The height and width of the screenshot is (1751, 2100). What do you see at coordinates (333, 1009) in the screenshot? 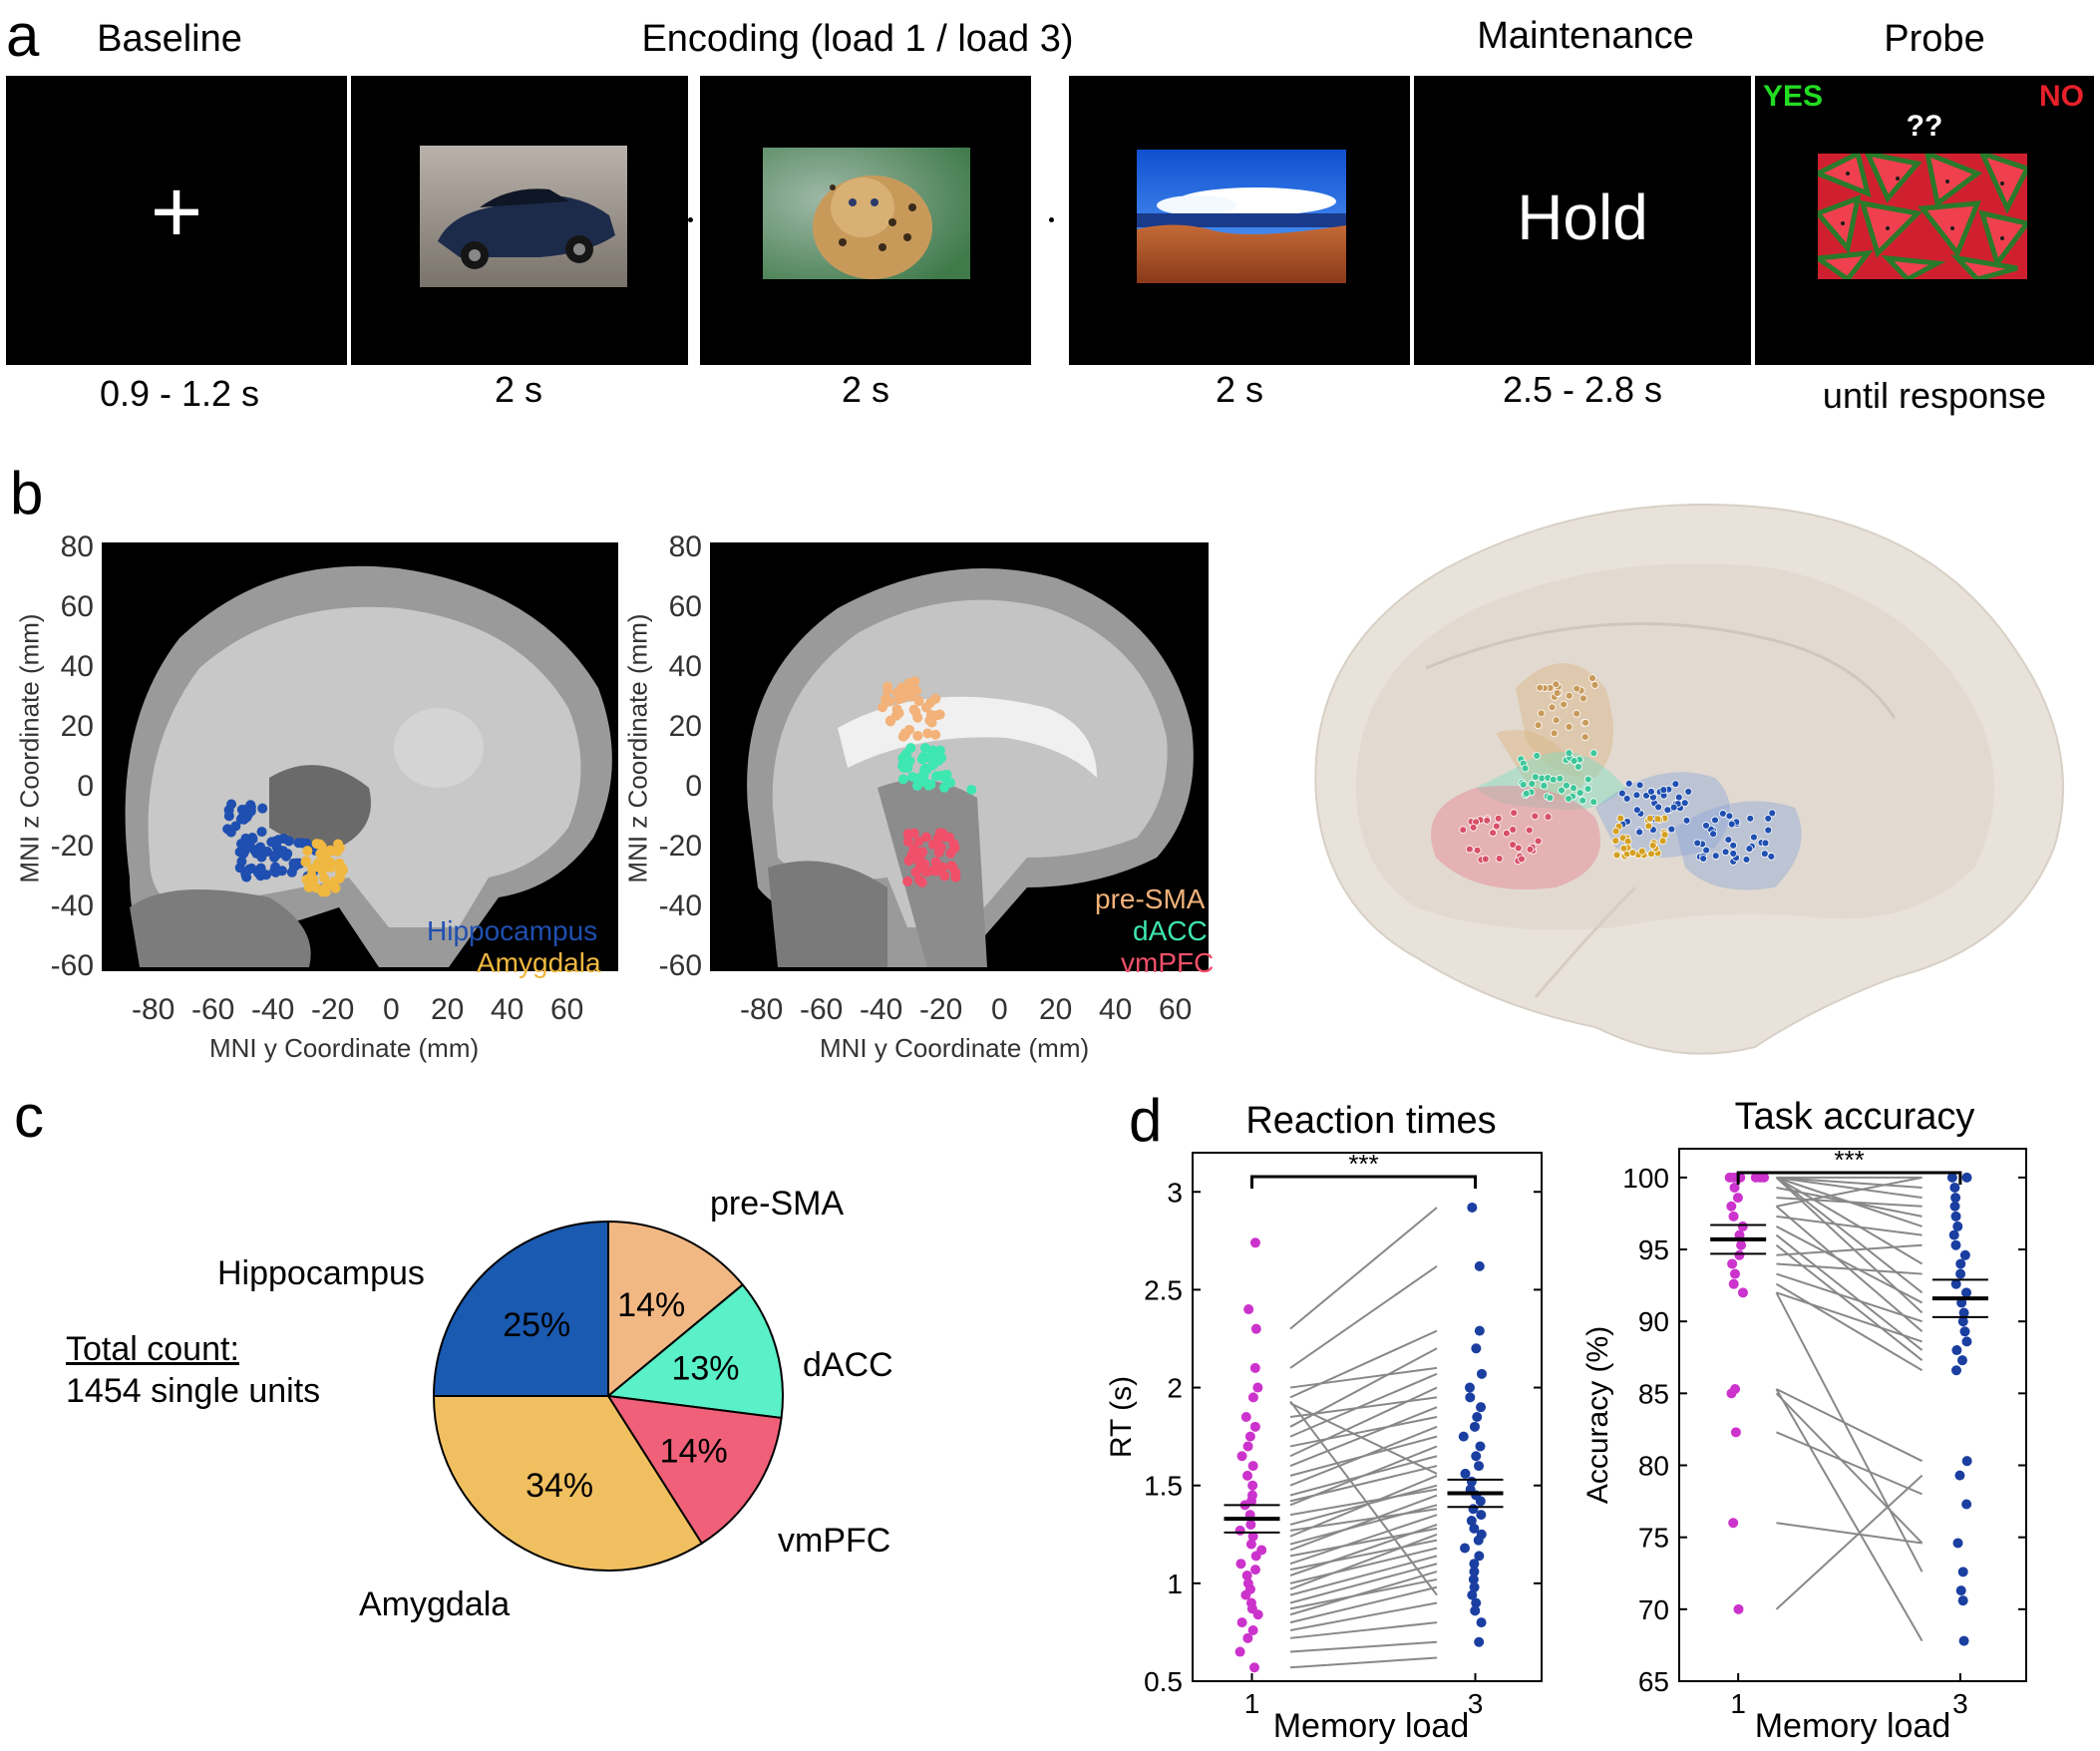
I see `xtick: -20` at bounding box center [333, 1009].